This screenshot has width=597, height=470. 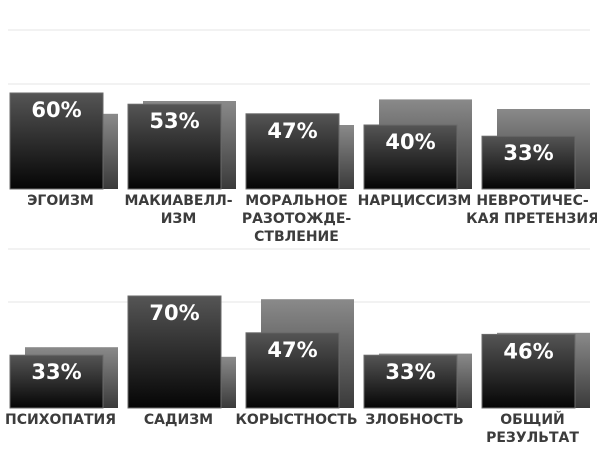 I want to click on category-label-line: РАЗОТОЖДЕ-, so click(x=297, y=219).